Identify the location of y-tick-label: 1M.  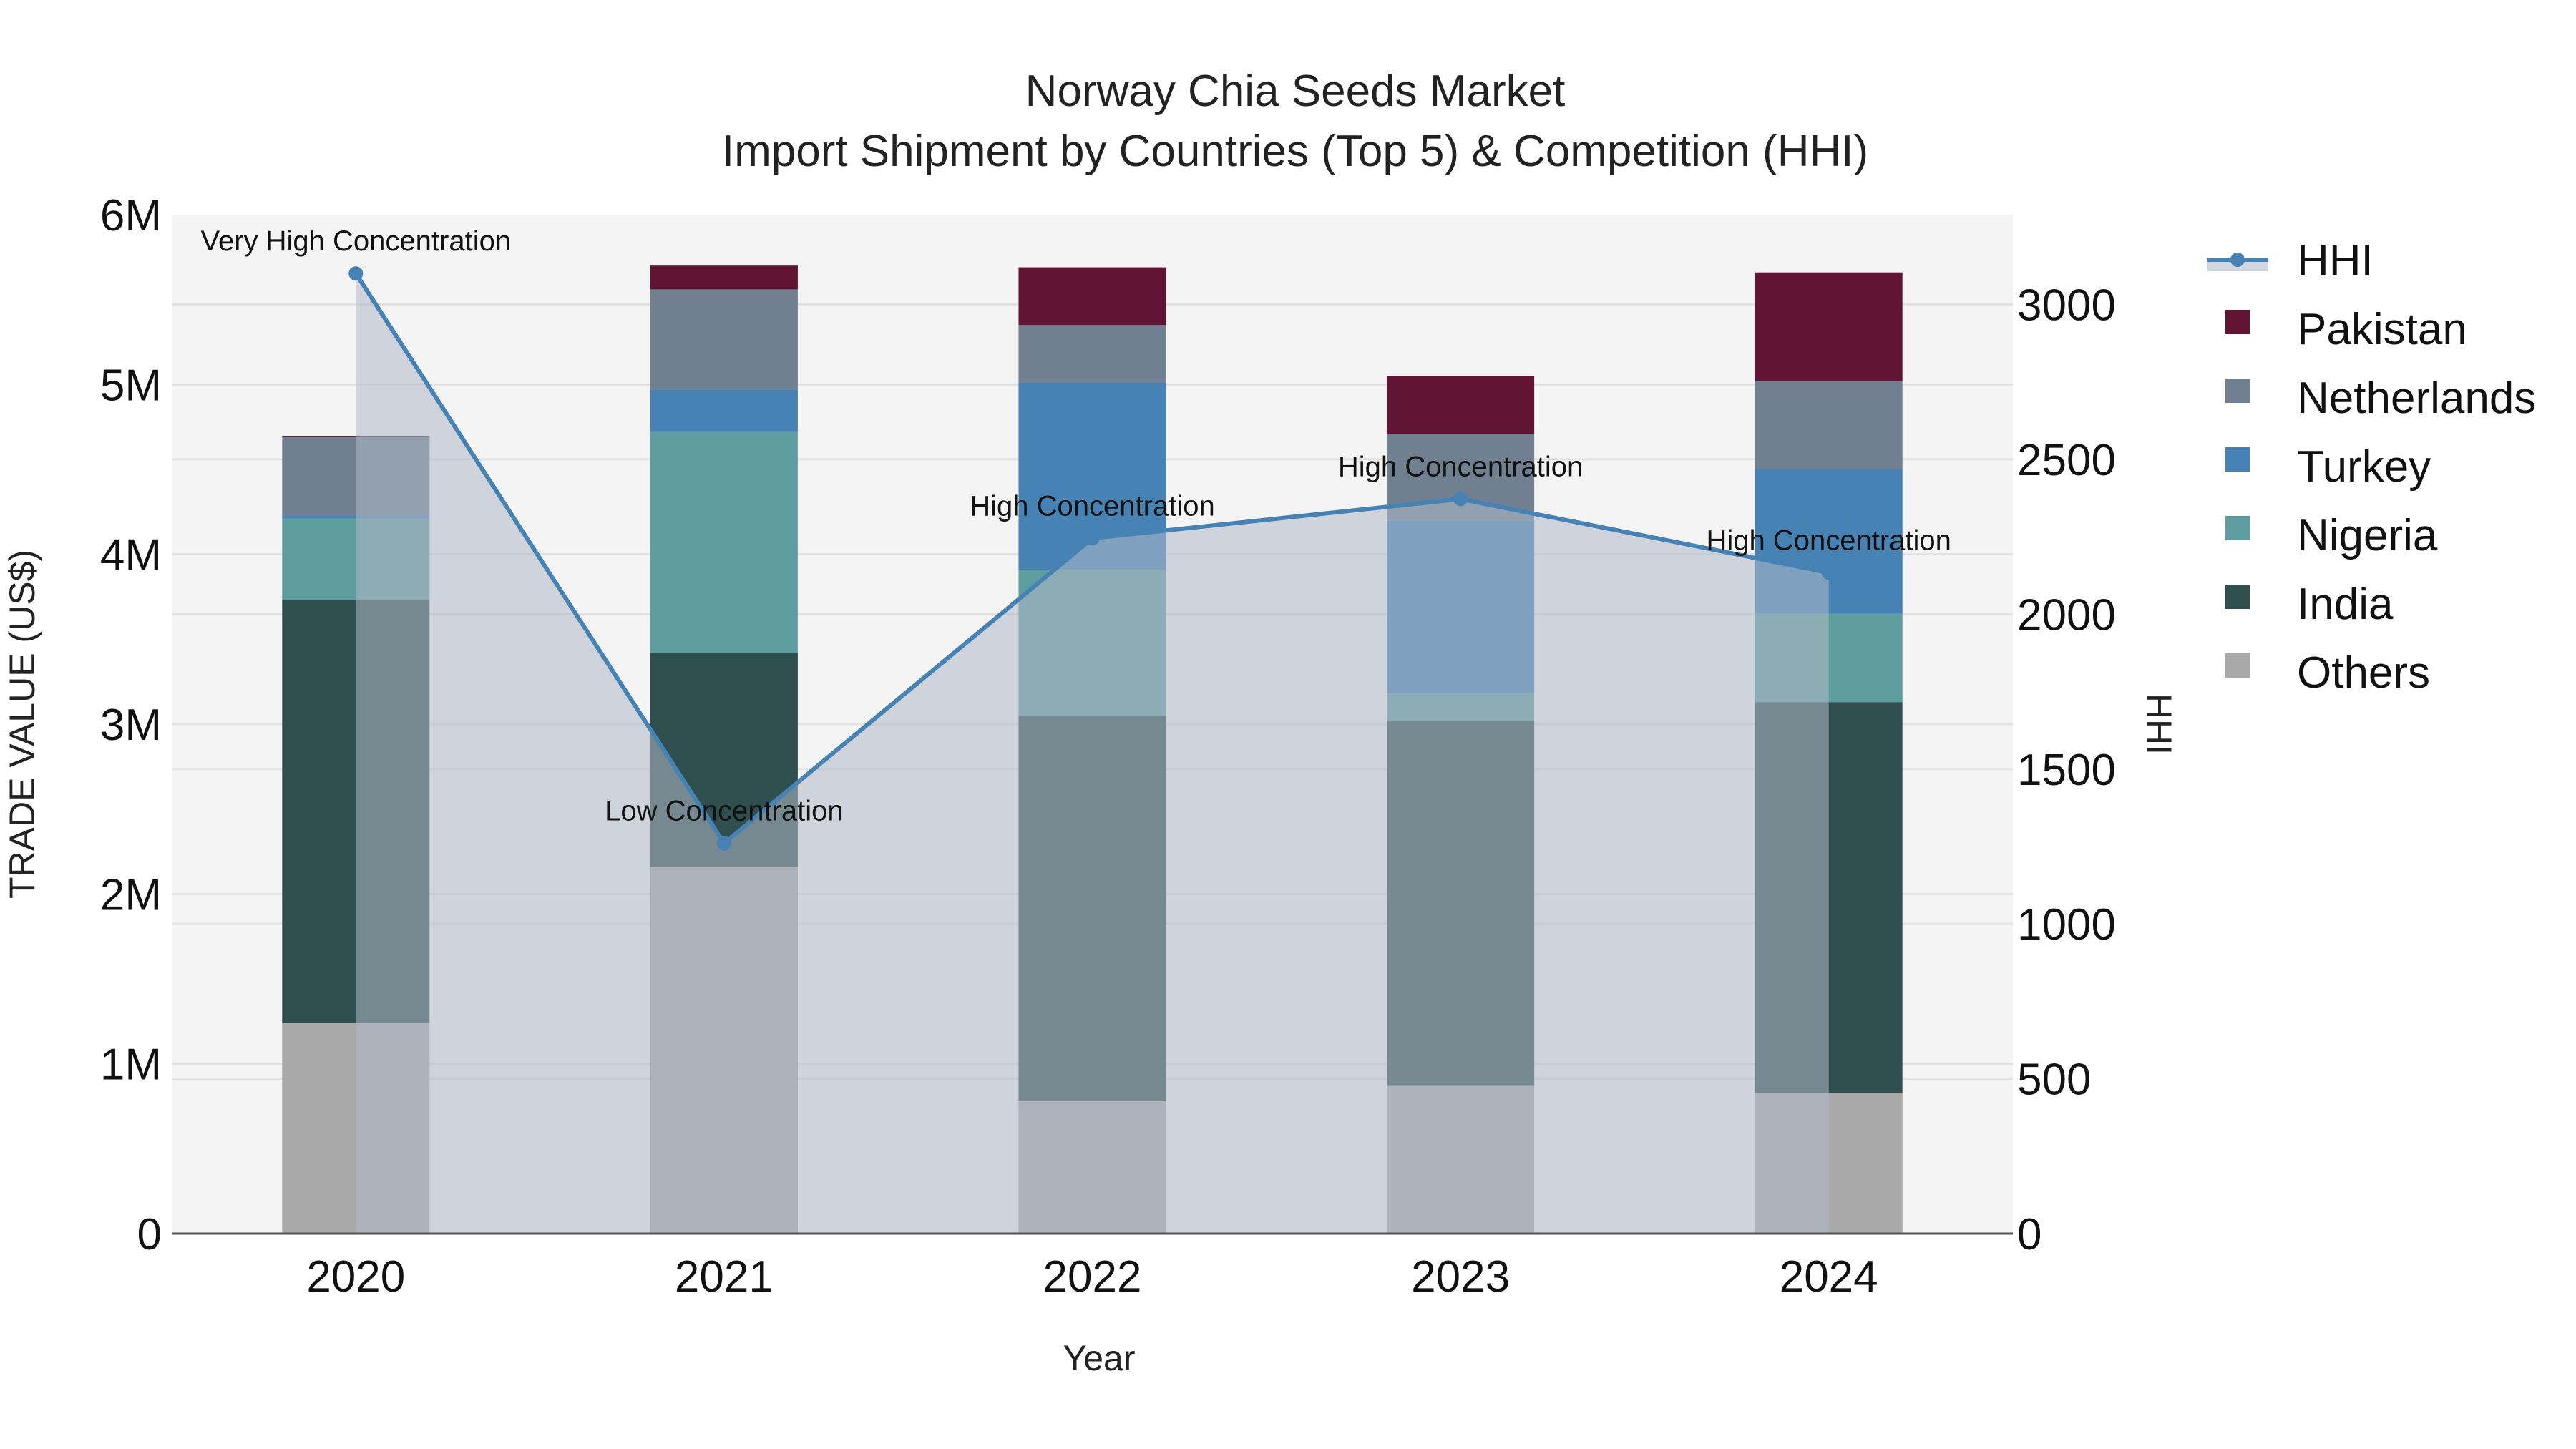
(131, 1065).